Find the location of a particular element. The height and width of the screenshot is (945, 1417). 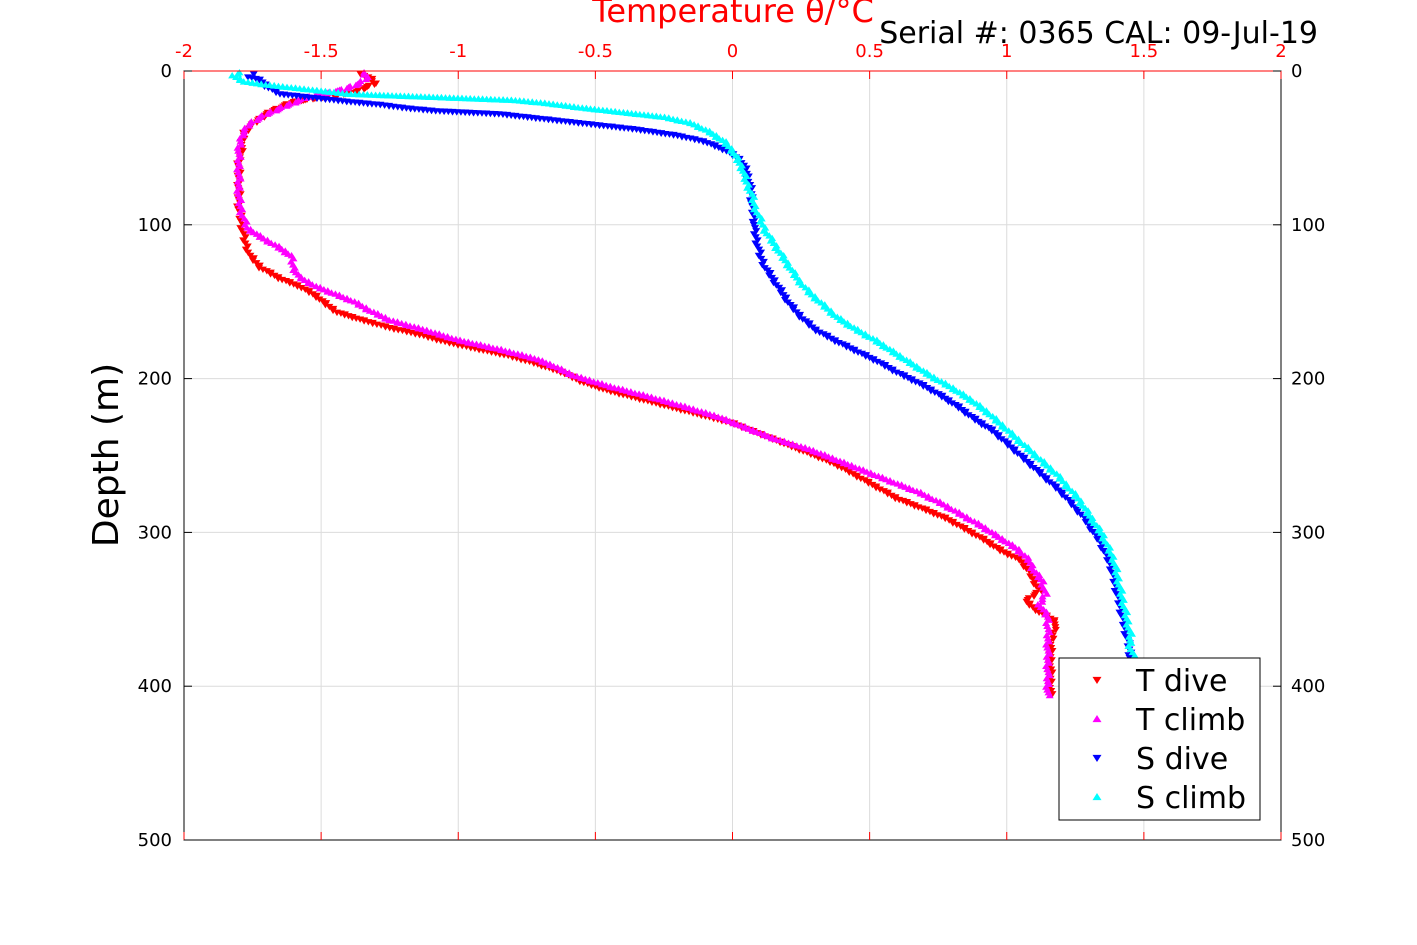

y-tick-label-left: 300 is located at coordinates (155, 532).